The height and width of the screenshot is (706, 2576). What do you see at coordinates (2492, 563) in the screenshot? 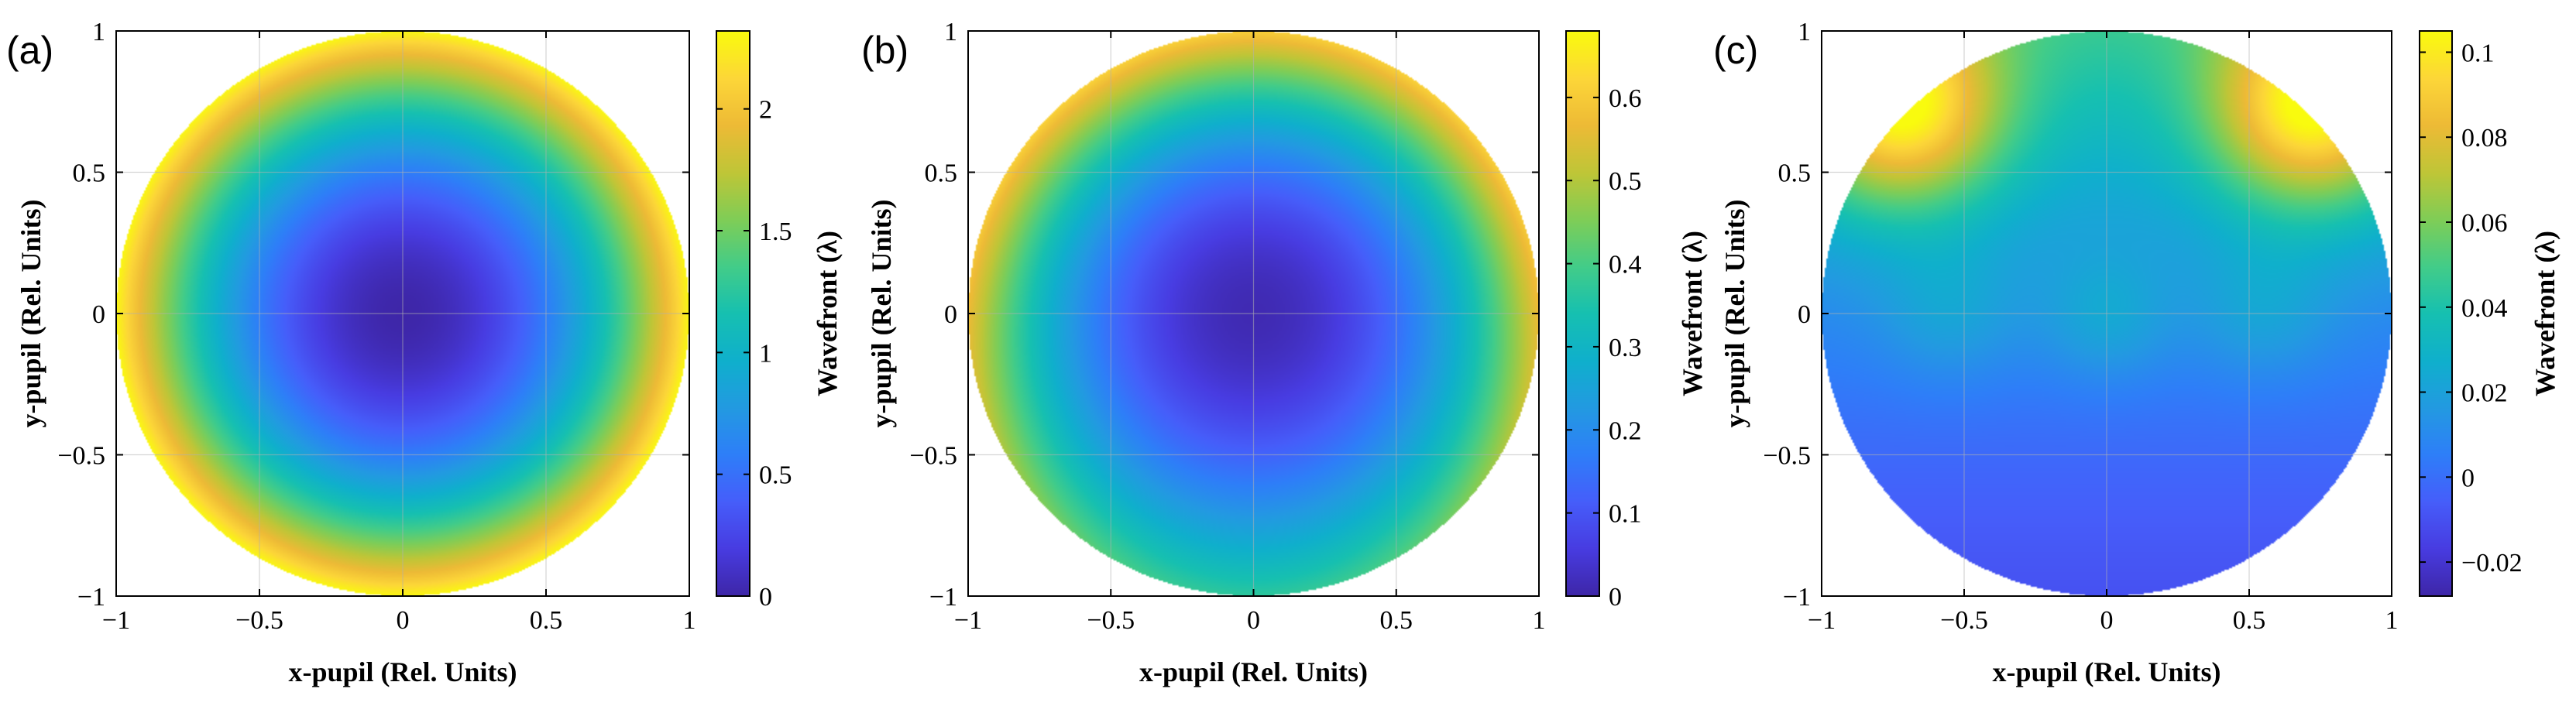
I see `colorbar-tick-label: −0.02` at bounding box center [2492, 563].